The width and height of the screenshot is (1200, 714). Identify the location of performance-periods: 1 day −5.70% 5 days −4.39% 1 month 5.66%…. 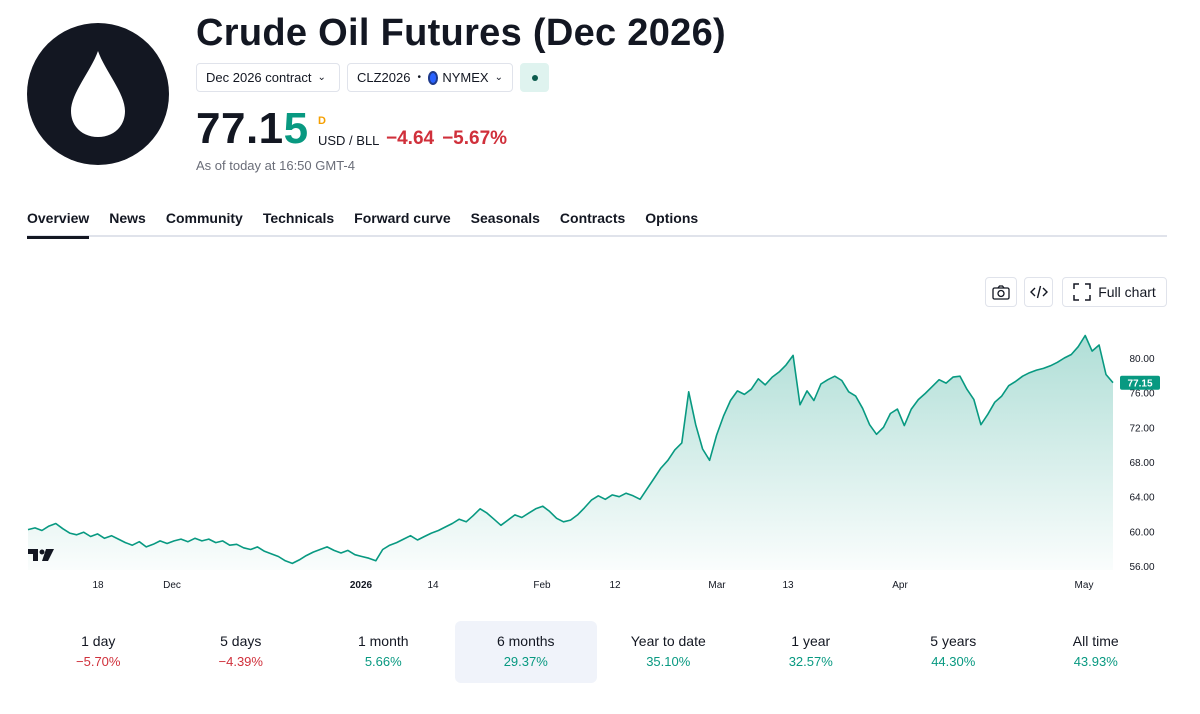
(597, 652).